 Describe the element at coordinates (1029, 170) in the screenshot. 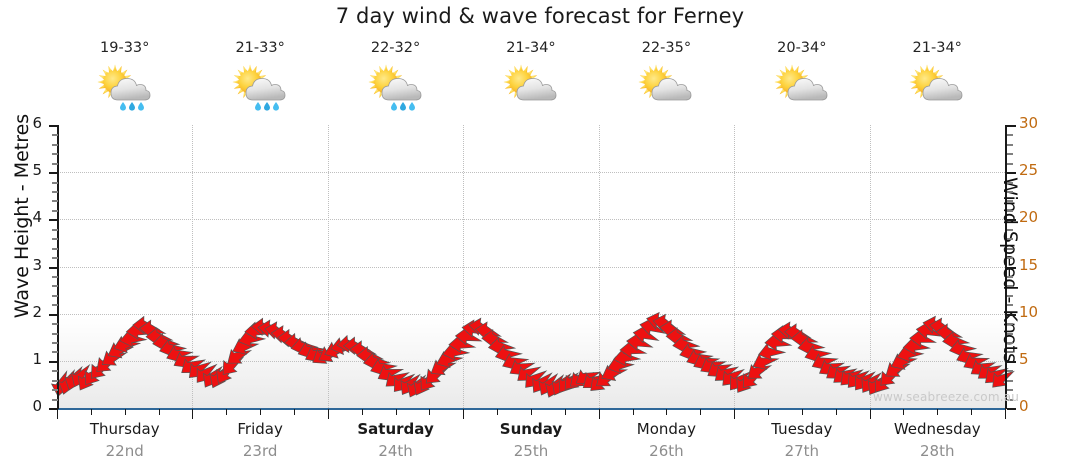

I see `right-axis-label: 25` at that location.